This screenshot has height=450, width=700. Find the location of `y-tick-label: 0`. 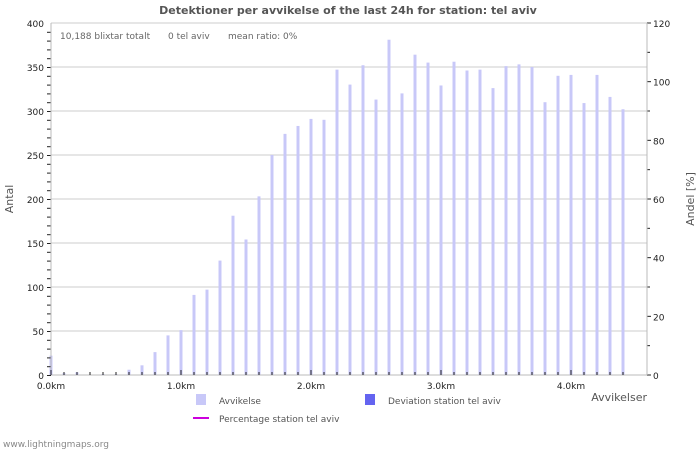

y-tick-label: 0 is located at coordinates (41, 377).